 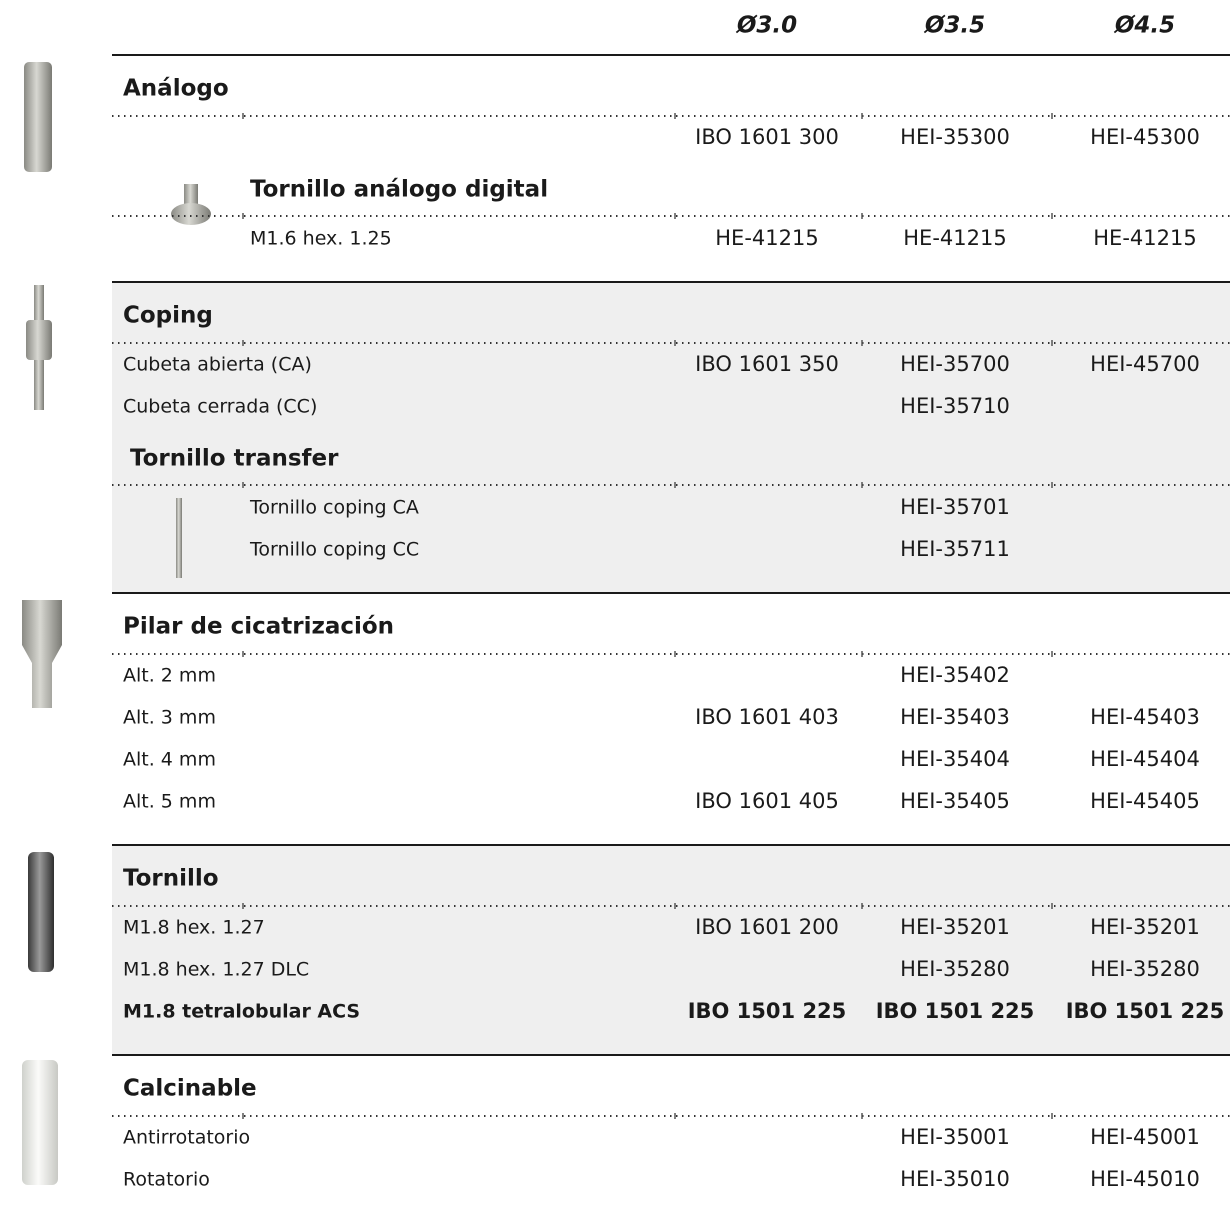 What do you see at coordinates (217, 365) in the screenshot?
I see `row-label: Cubeta abierta (CA)` at bounding box center [217, 365].